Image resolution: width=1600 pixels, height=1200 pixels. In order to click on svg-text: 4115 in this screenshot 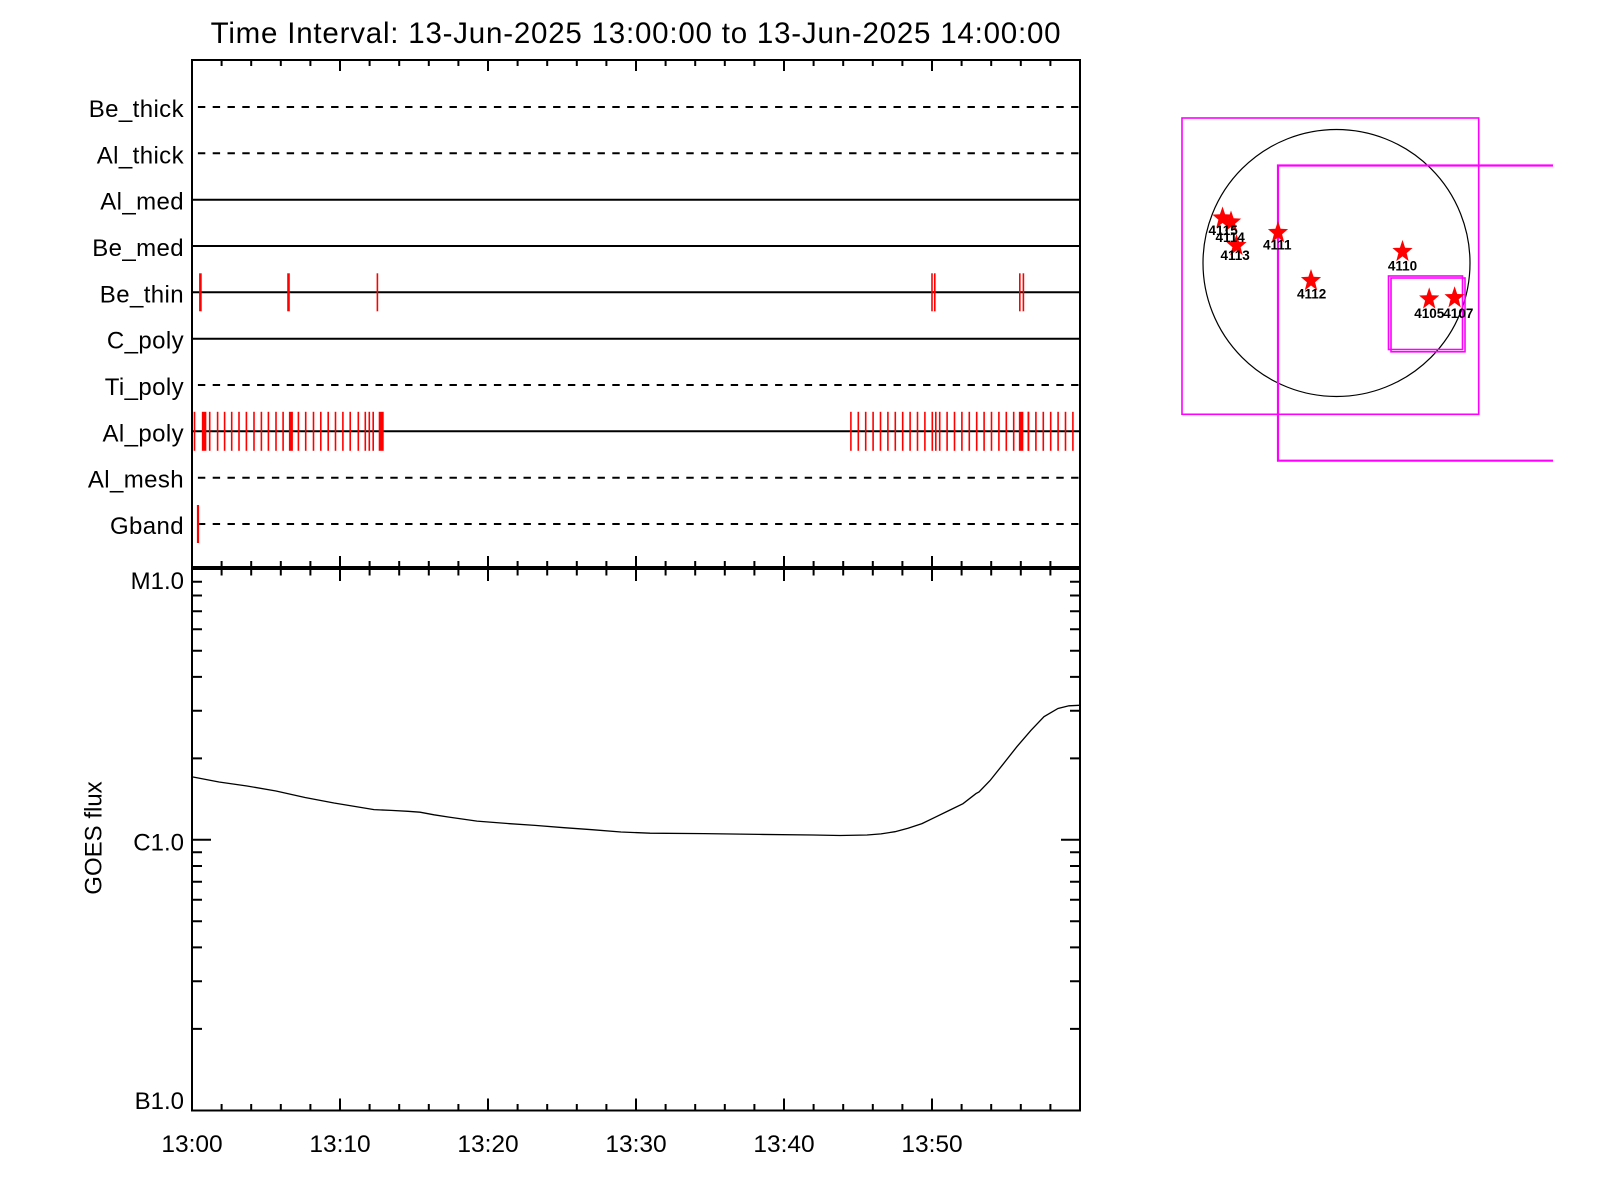, I will do `click(1224, 230)`.